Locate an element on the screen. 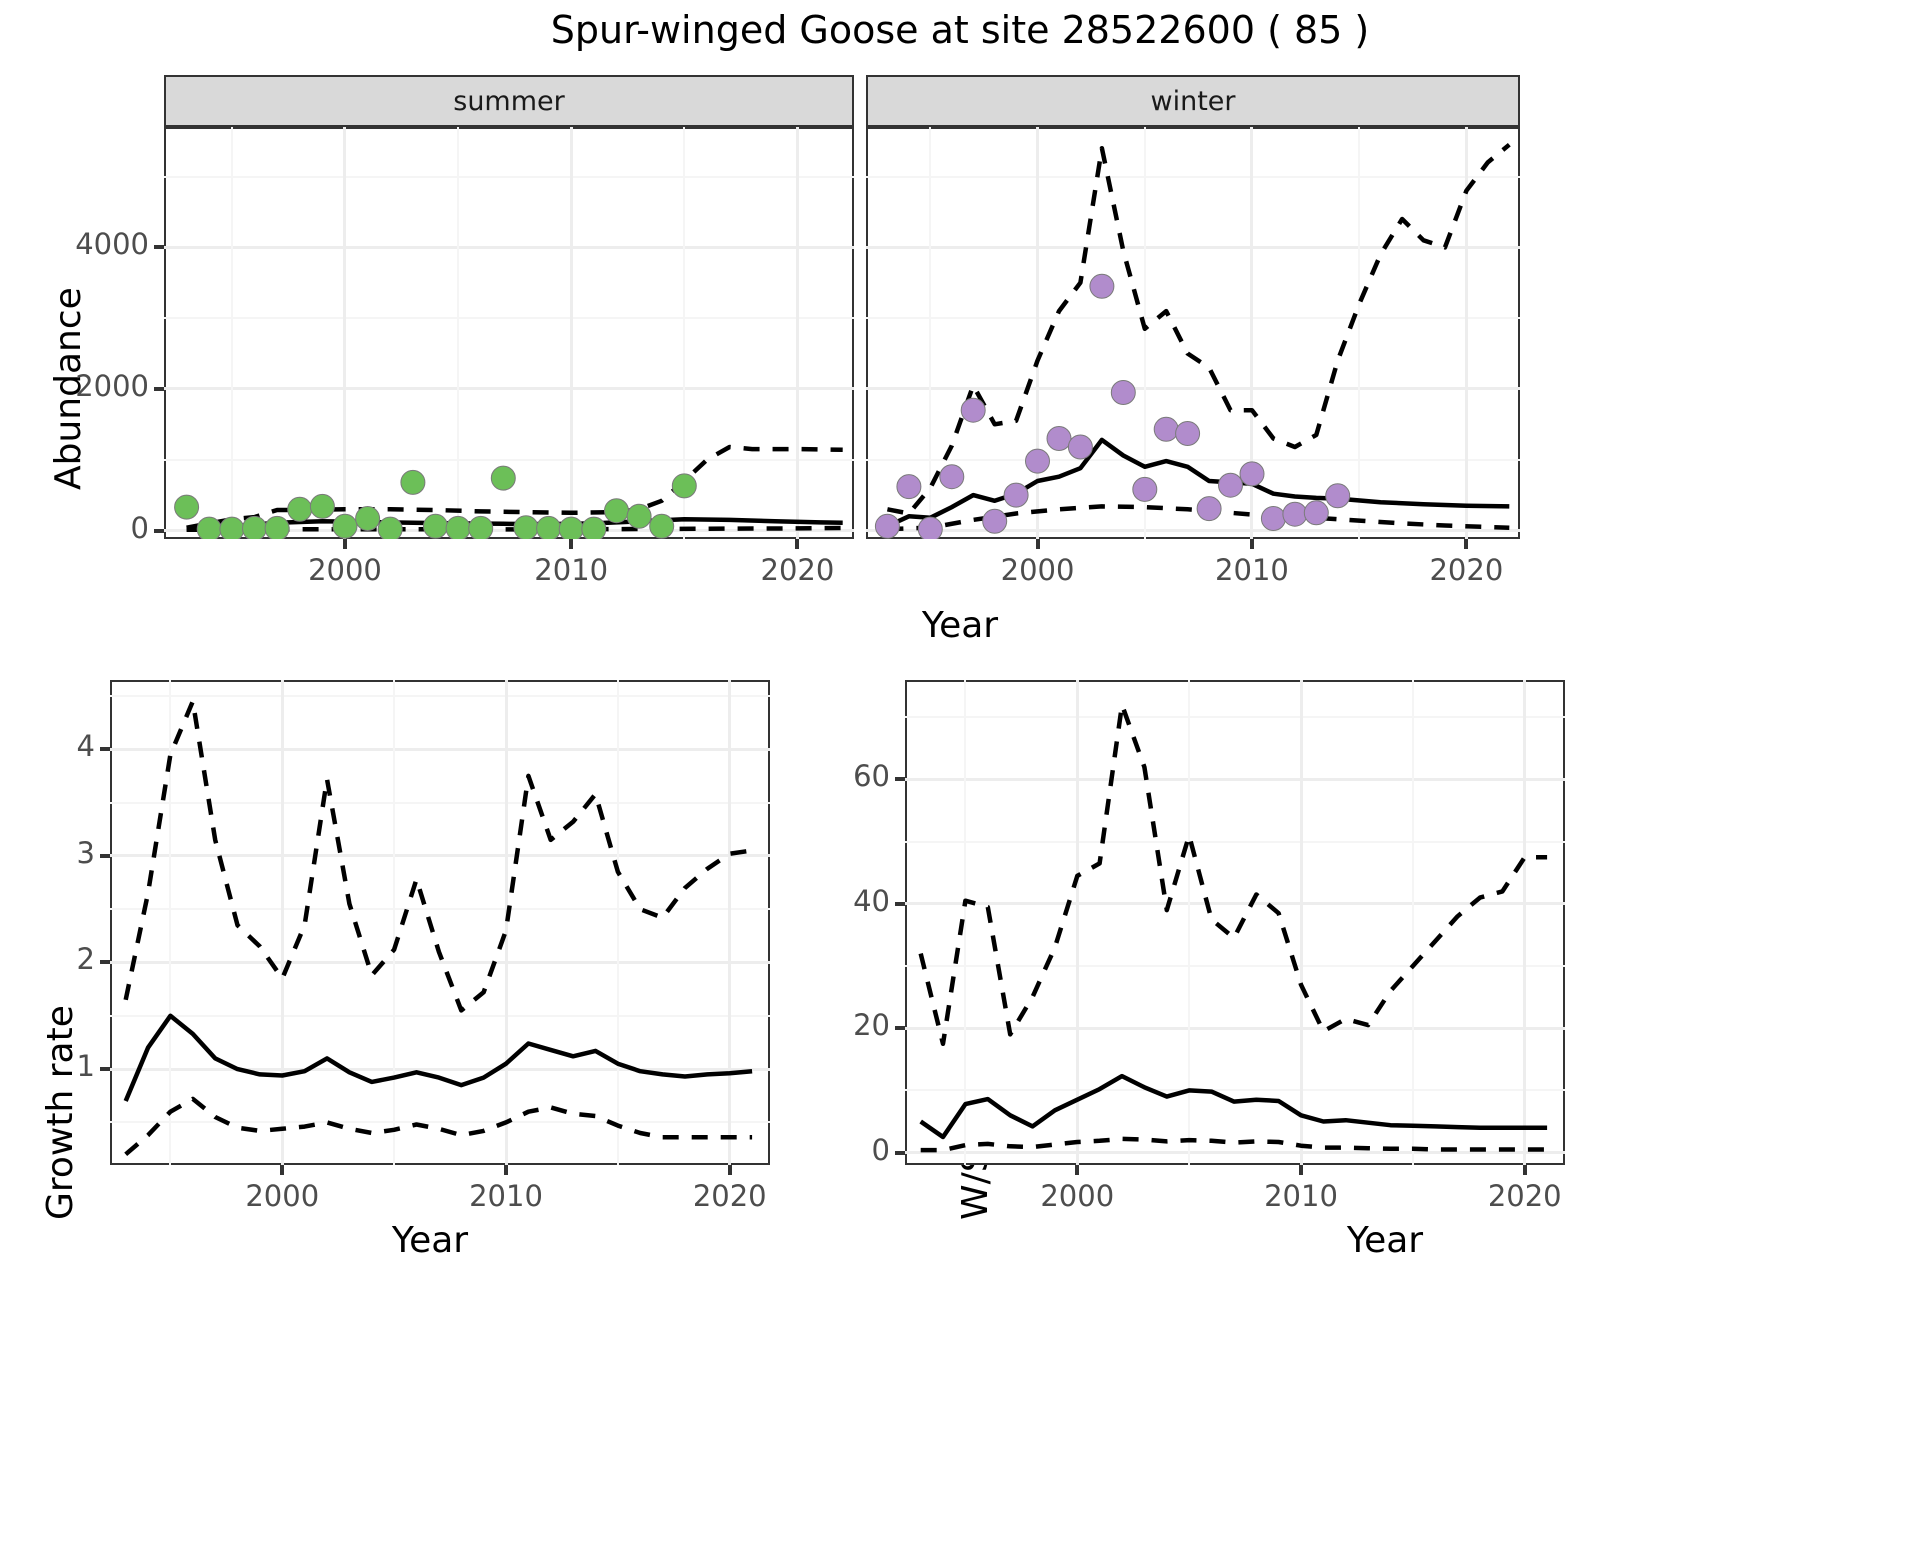 The height and width of the screenshot is (1560, 1920). y-tick-label: 4 is located at coordinates (85, 746).